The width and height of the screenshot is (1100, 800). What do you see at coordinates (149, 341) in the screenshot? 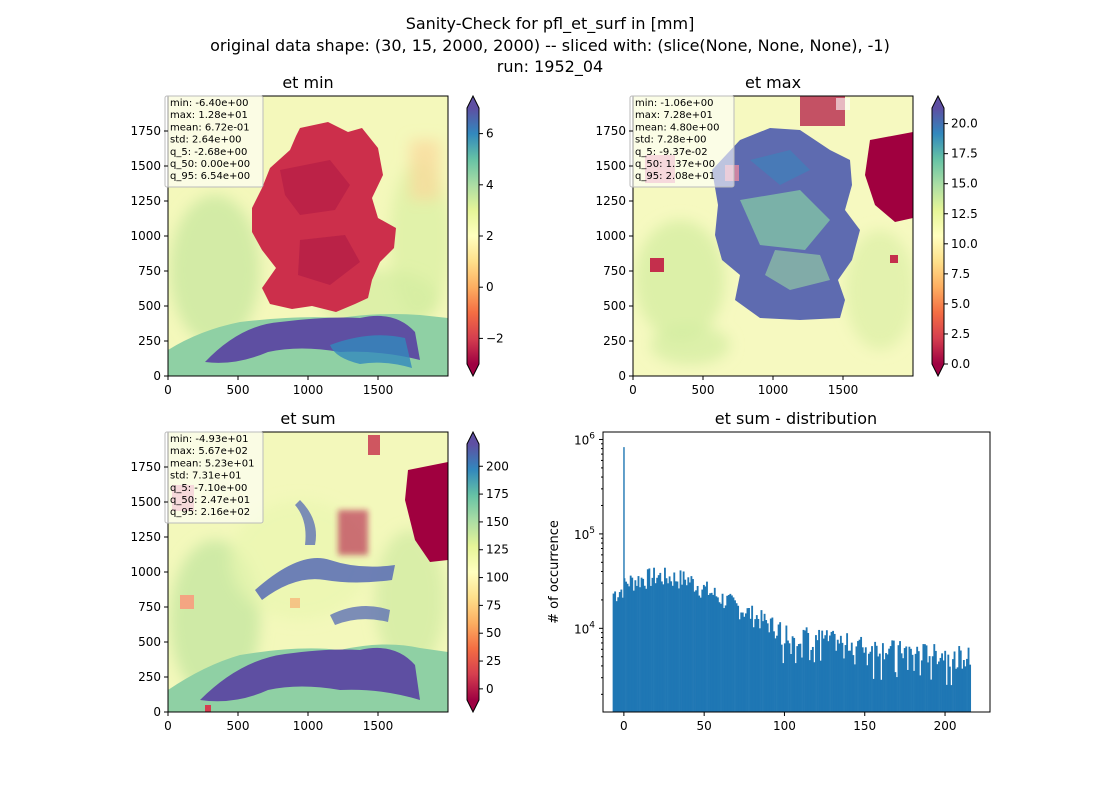
I see `y-tick-label: 250` at bounding box center [149, 341].